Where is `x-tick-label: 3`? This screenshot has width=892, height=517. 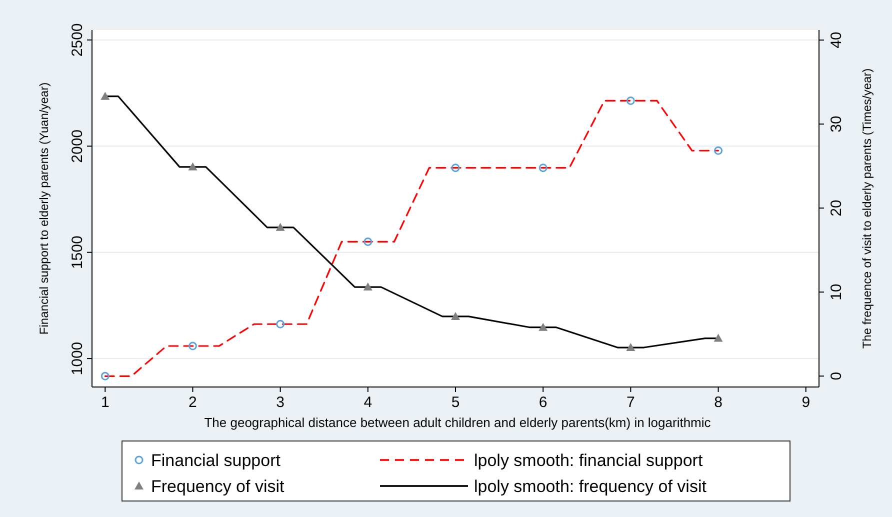 x-tick-label: 3 is located at coordinates (280, 402).